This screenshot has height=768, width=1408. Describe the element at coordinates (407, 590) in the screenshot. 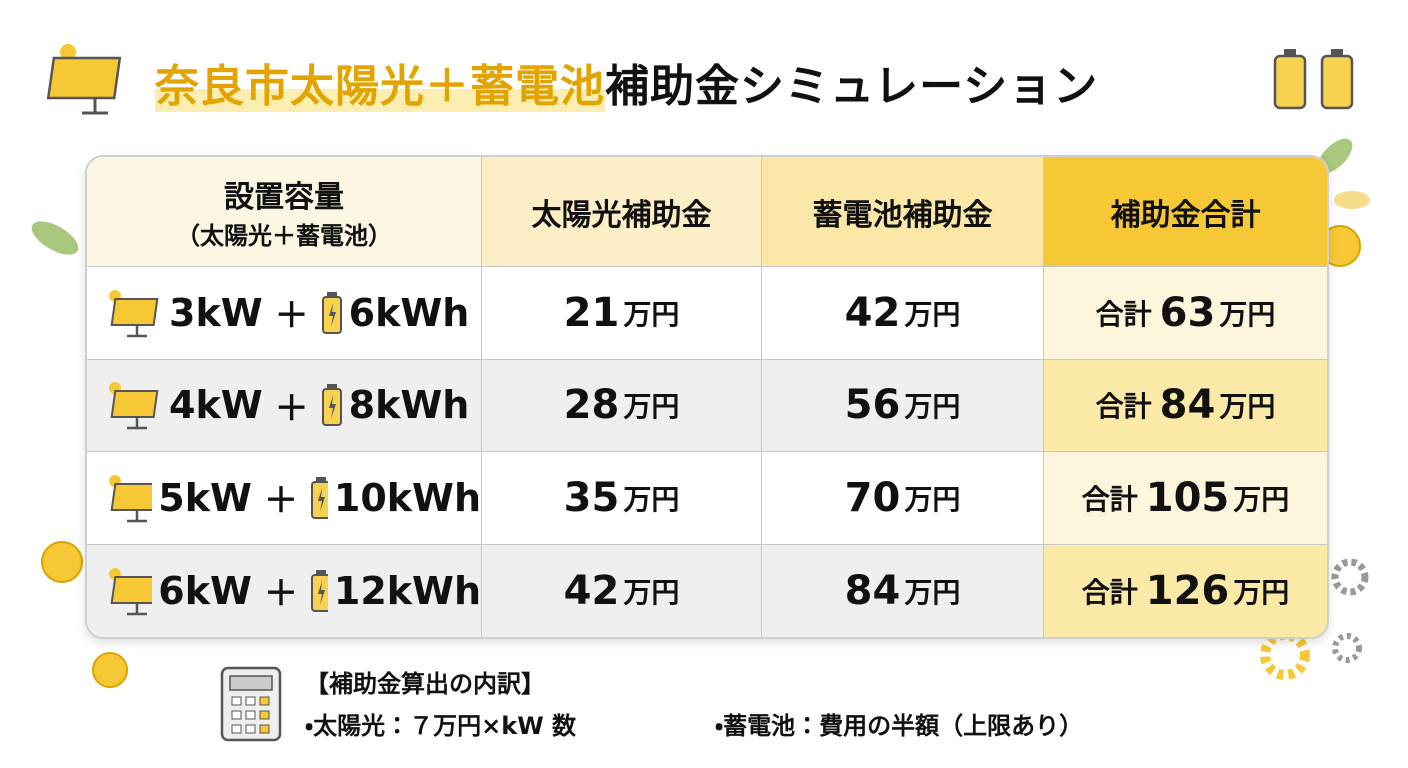

I see `battery-capacity: 12kWh` at that location.